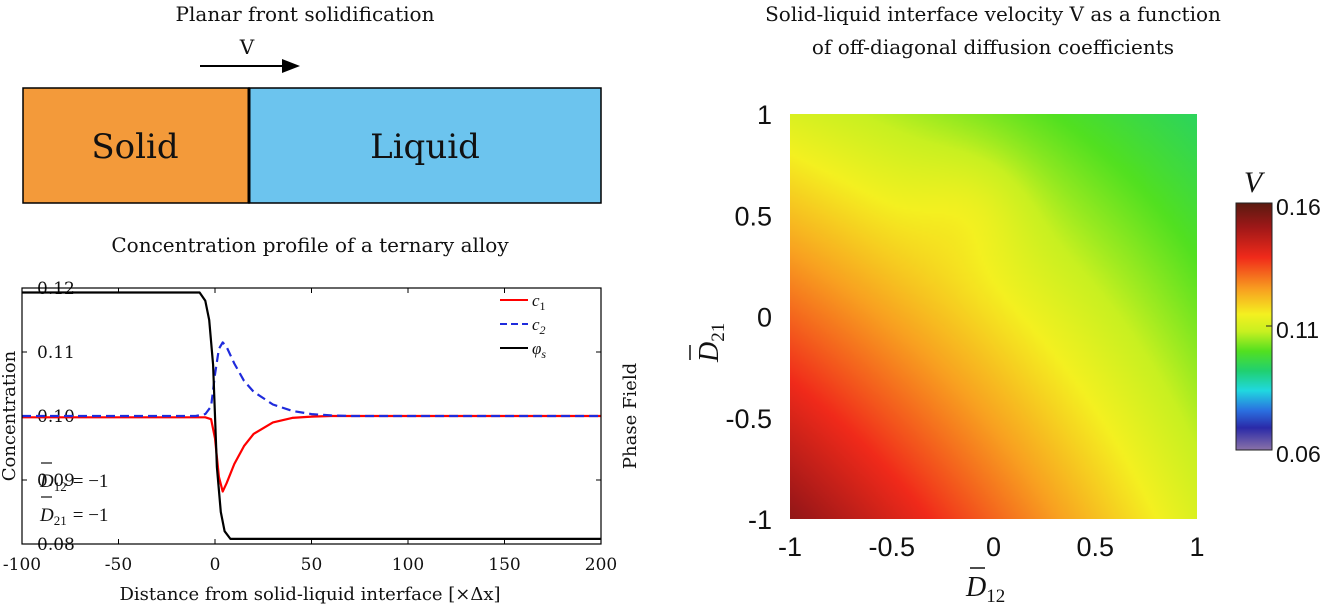 This screenshot has width=1333, height=608. What do you see at coordinates (601, 565) in the screenshot?
I see `profile-xtick-label: 200` at bounding box center [601, 565].